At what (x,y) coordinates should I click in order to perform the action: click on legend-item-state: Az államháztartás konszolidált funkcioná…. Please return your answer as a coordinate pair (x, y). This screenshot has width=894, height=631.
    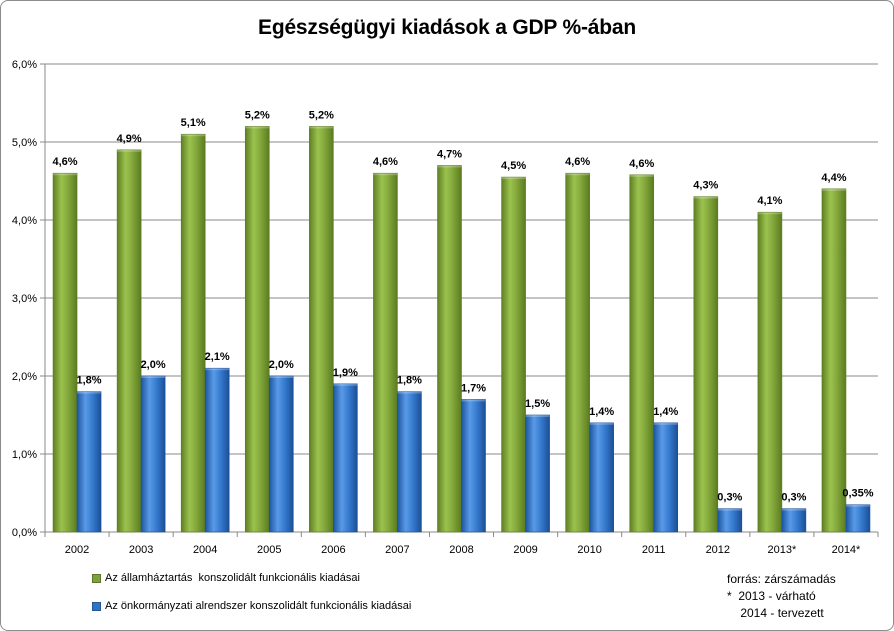
    Looking at the image, I should click on (226, 578).